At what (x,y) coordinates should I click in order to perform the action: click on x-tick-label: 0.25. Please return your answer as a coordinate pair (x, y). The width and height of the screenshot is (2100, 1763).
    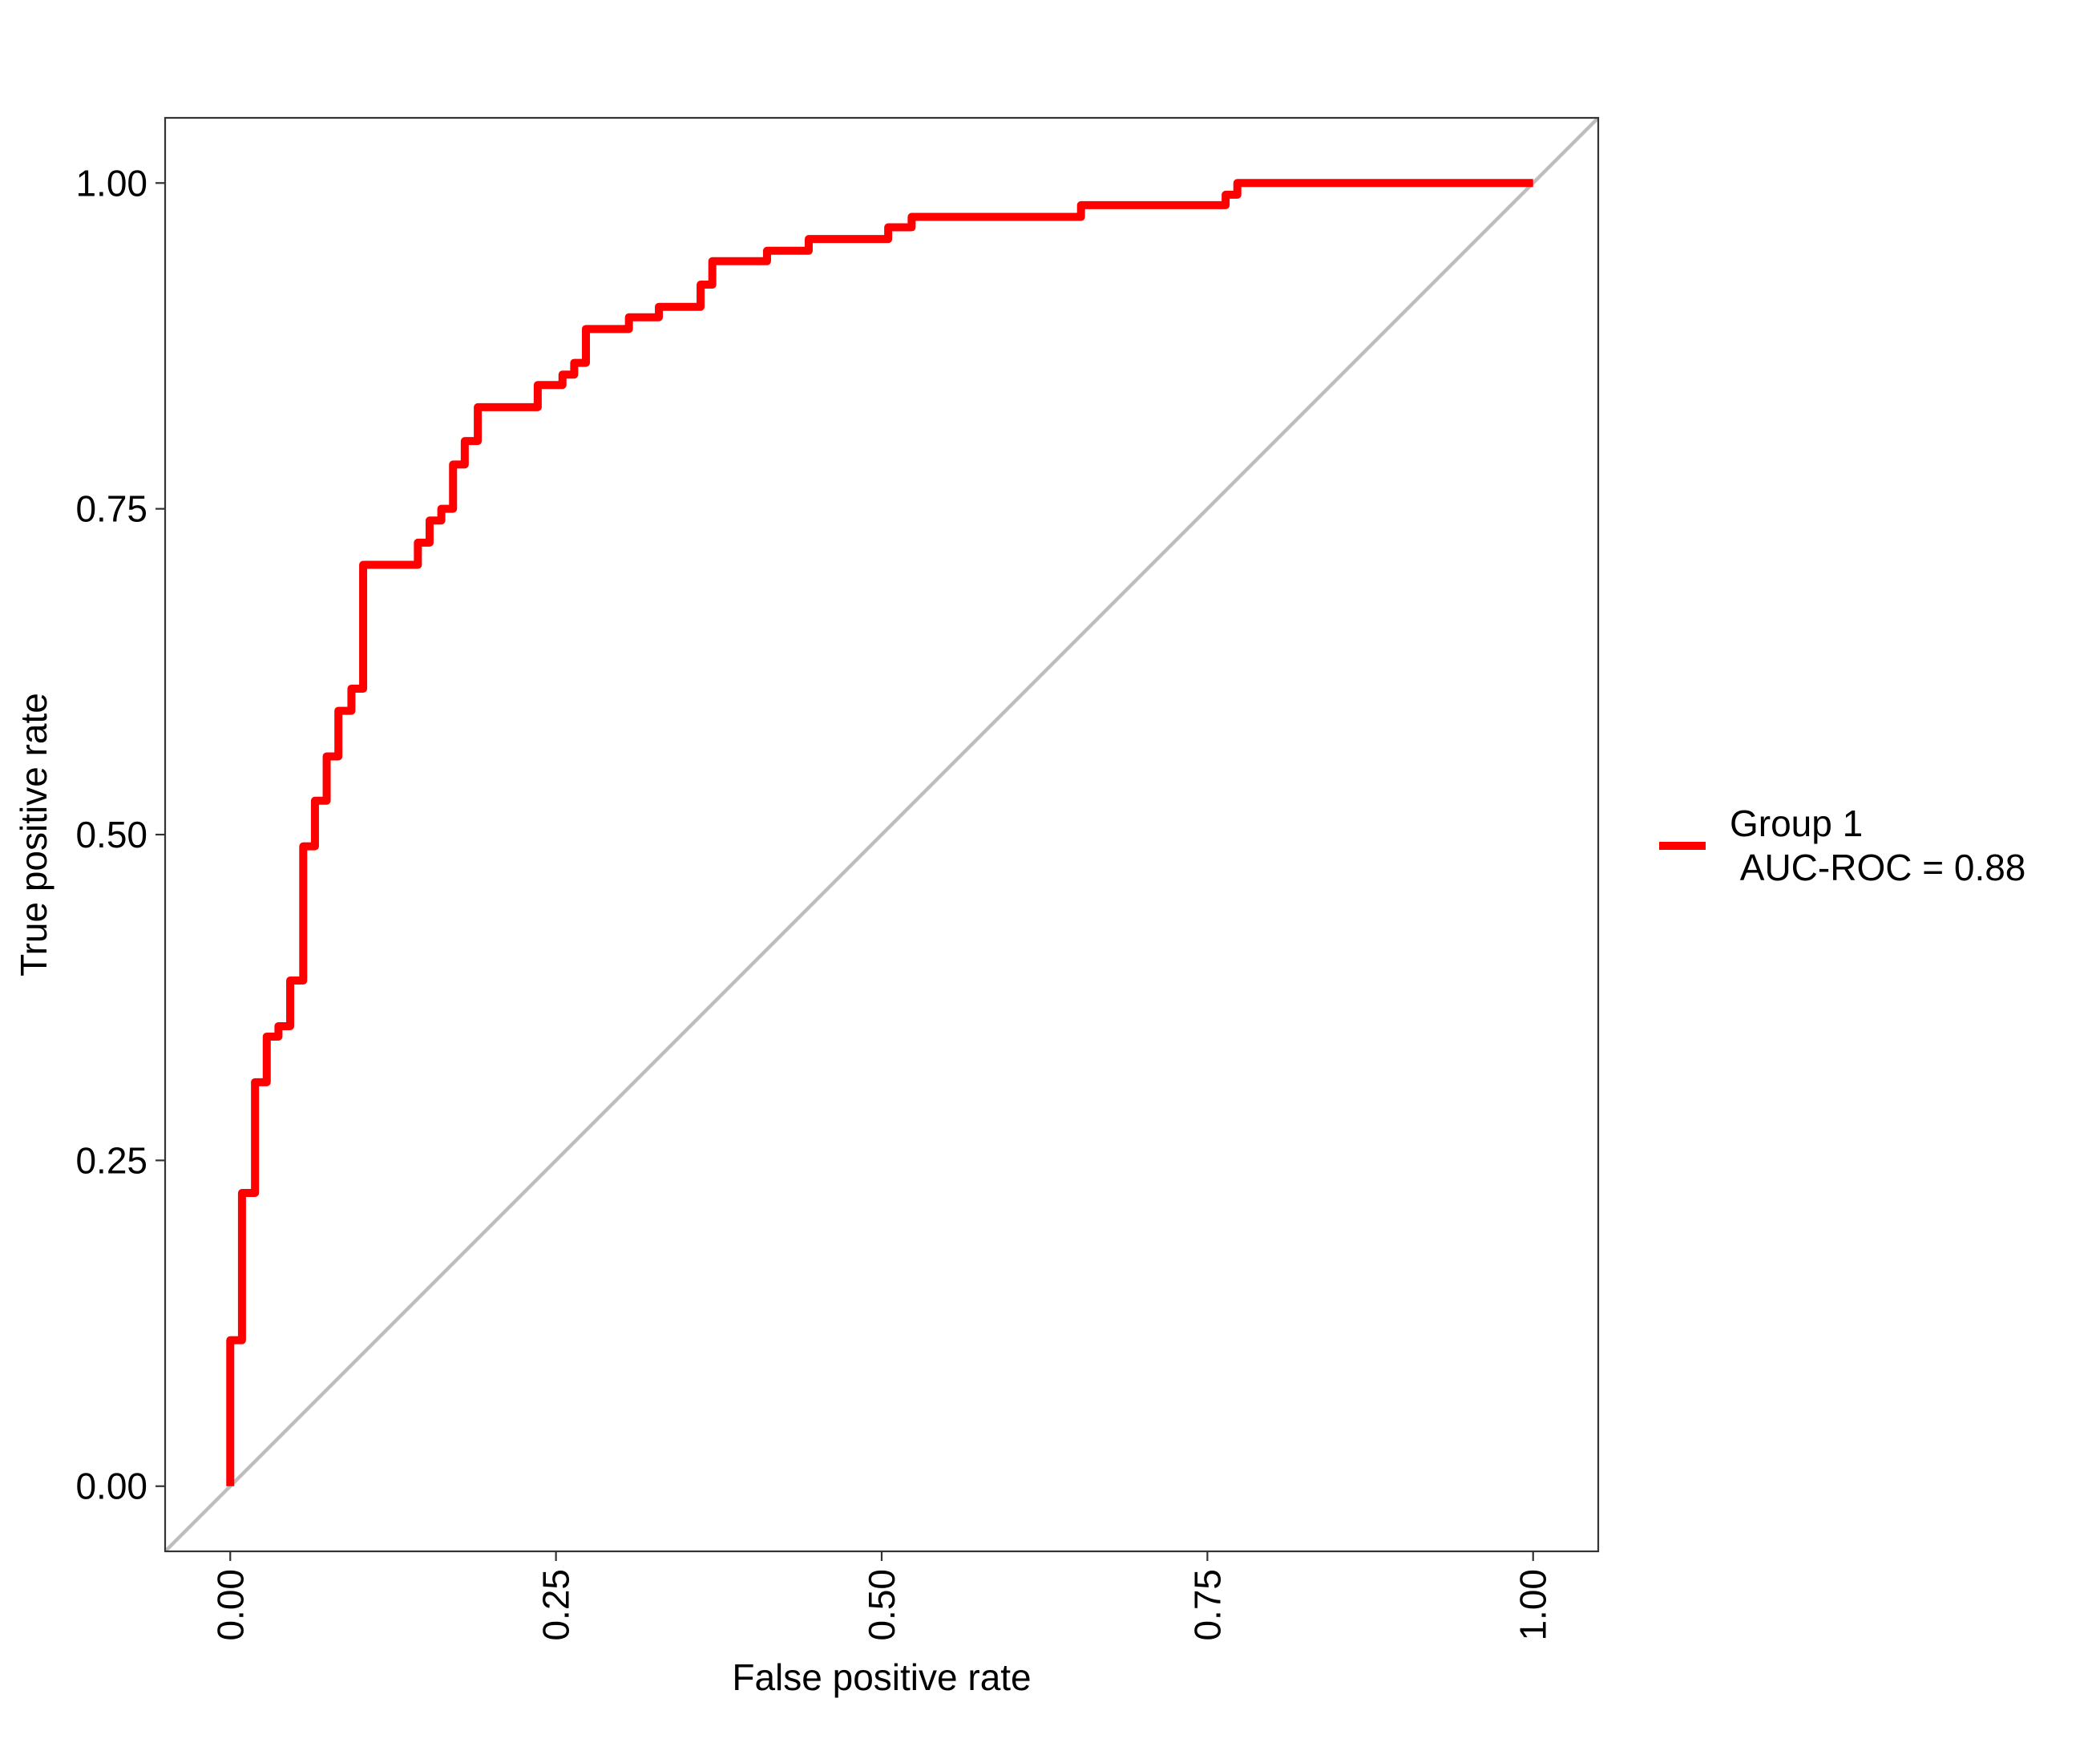
    Looking at the image, I should click on (556, 1605).